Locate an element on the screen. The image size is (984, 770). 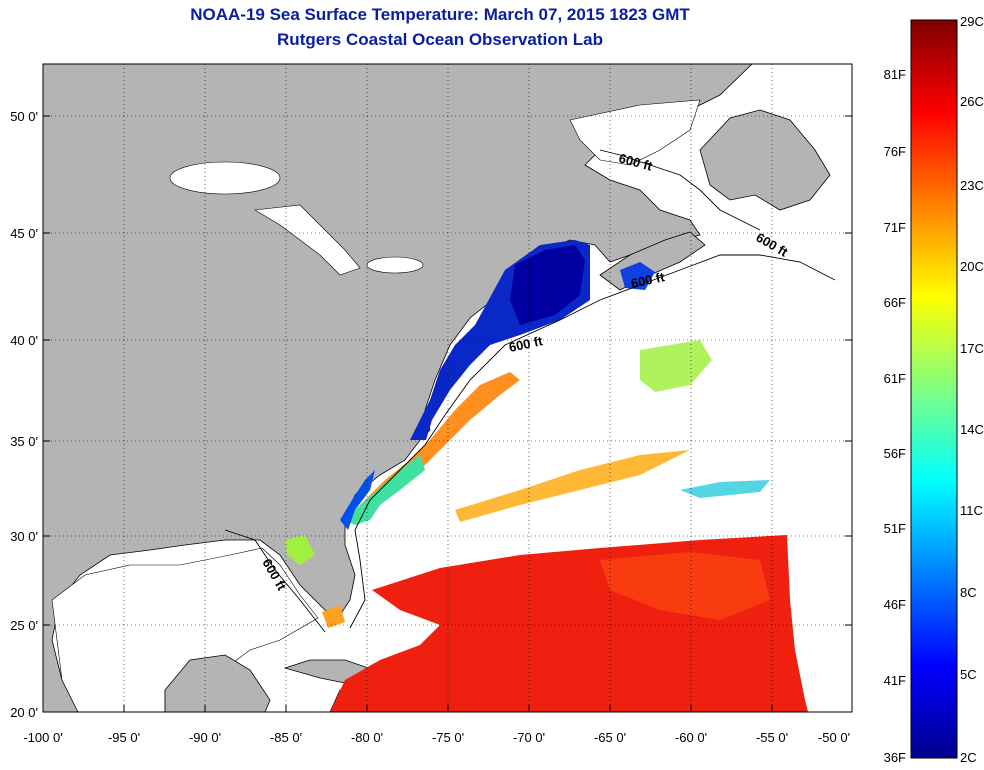
lat-label-25: 25 0' is located at coordinates (24, 625).